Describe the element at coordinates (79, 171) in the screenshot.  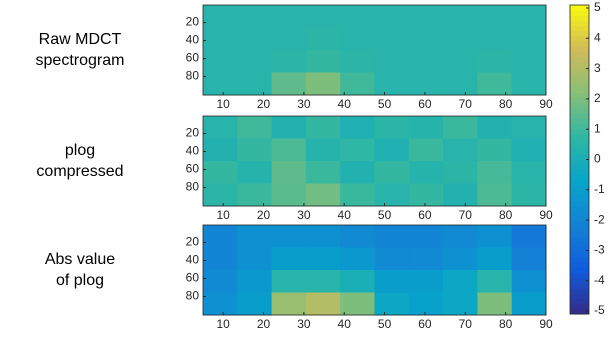
I see `panel-label: compressed` at that location.